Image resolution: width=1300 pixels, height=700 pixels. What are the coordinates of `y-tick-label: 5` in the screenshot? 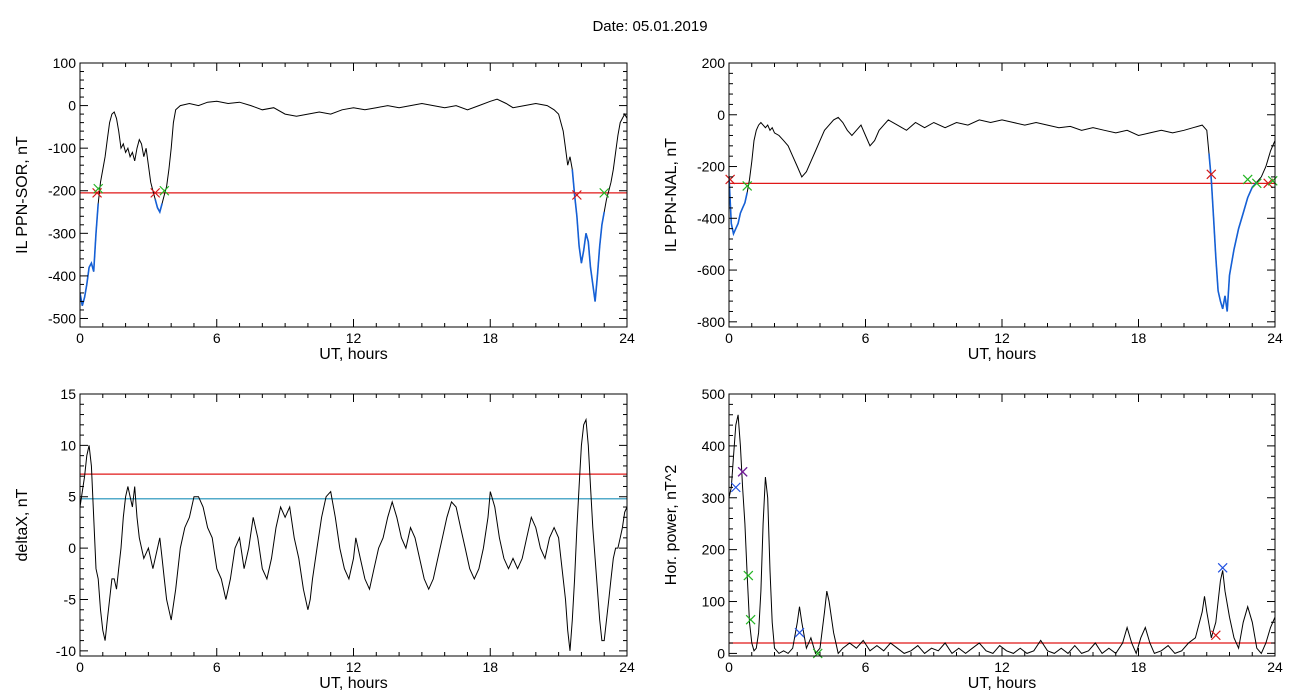 It's located at (72, 497).